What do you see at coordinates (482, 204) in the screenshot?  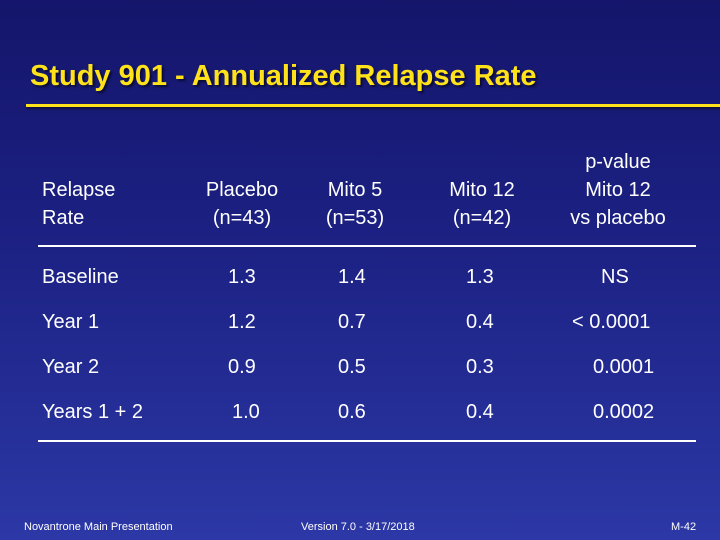 I see `header-mito12: Mito 12 (n=42)` at bounding box center [482, 204].